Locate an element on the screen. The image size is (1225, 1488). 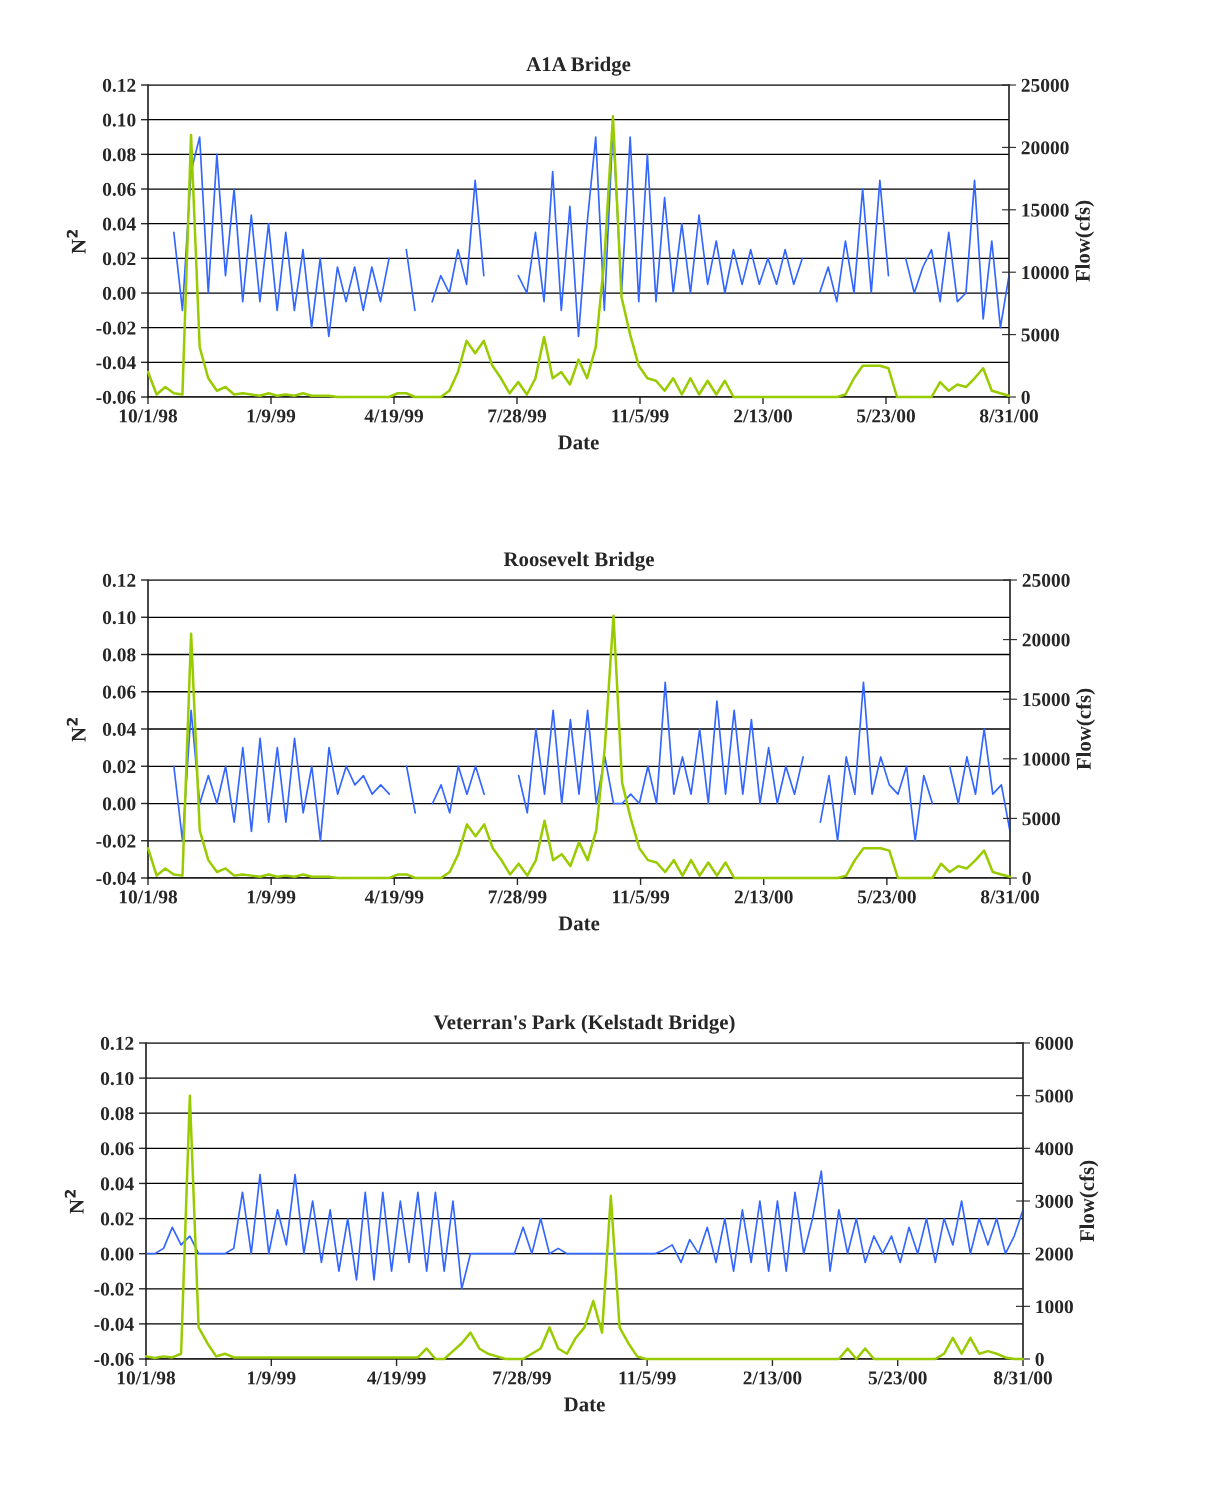
chart-title: A1A Bridge is located at coordinates (578, 66).